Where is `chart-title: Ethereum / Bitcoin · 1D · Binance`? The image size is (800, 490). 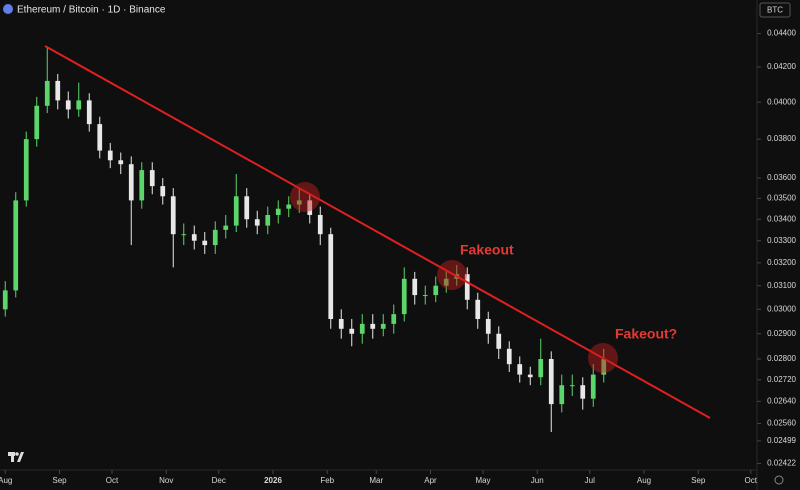 chart-title: Ethereum / Bitcoin · 1D · Binance is located at coordinates (91, 10).